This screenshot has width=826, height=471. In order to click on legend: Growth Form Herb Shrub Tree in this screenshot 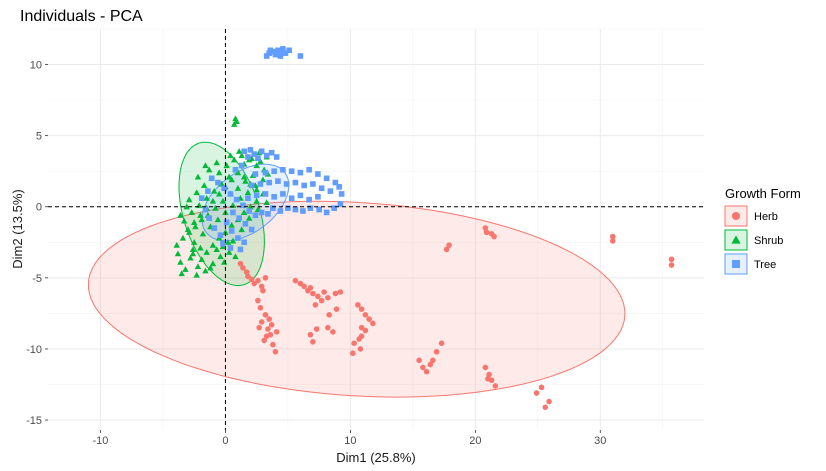, I will do `click(762, 230)`.